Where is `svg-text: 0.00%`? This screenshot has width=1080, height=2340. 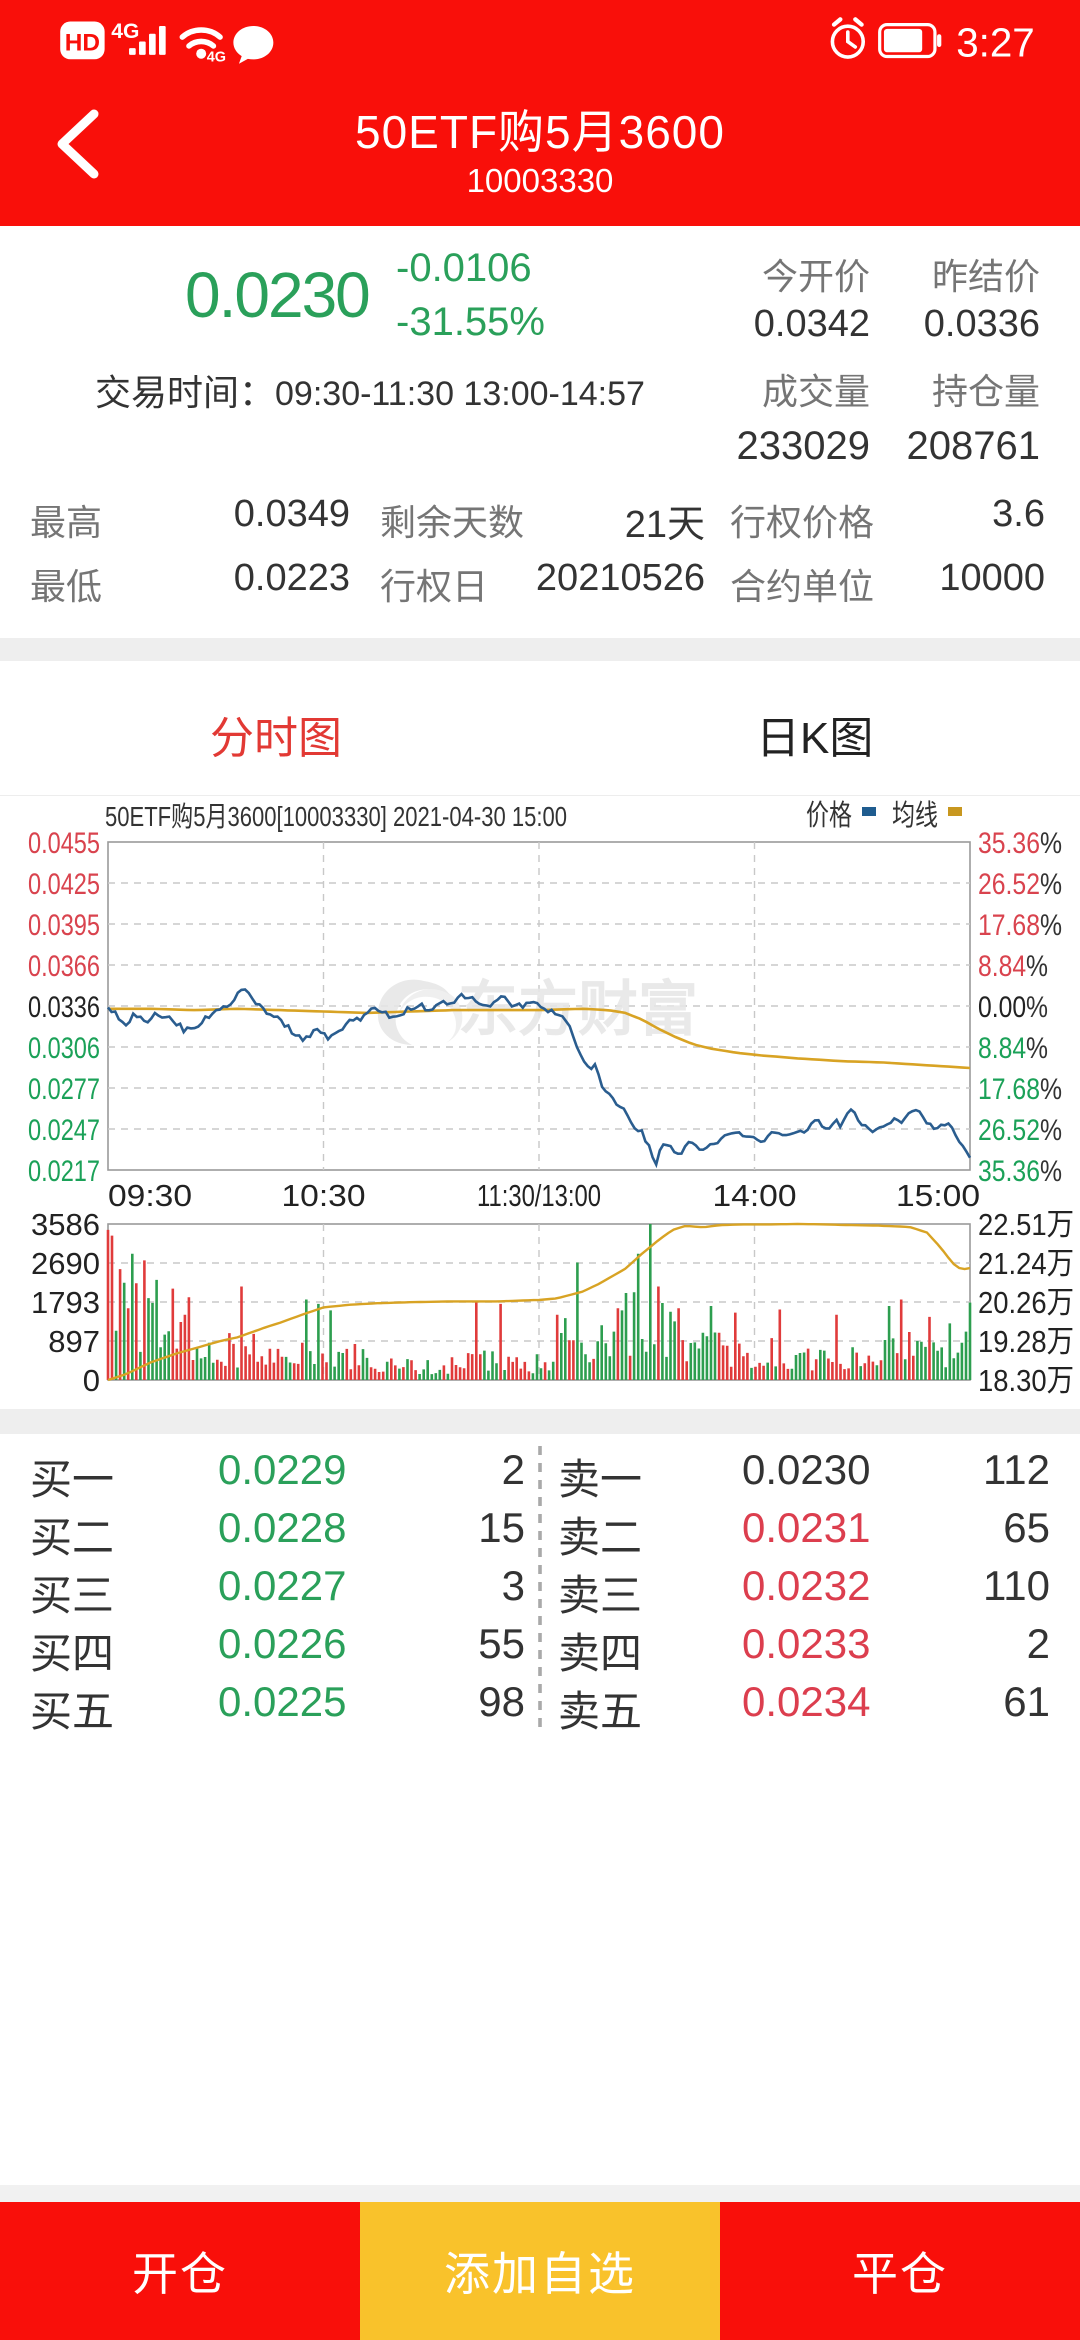
svg-text: 0.00% is located at coordinates (1013, 1007).